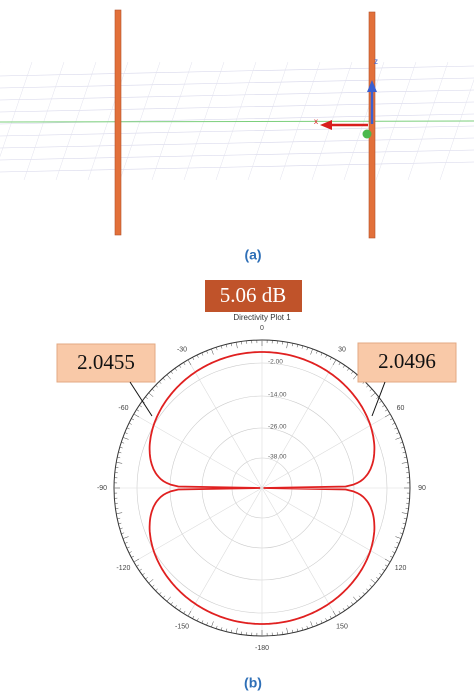  I want to click on angle-label: -180, so click(262, 648).